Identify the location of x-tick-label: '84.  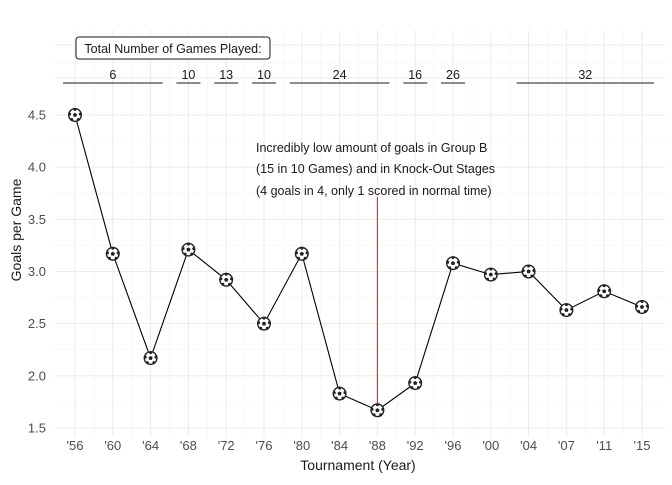
(339, 445).